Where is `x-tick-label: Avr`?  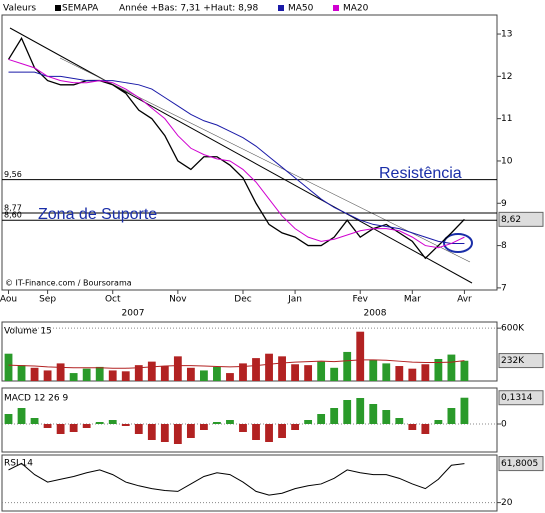
x-tick-label: Avr is located at coordinates (464, 300).